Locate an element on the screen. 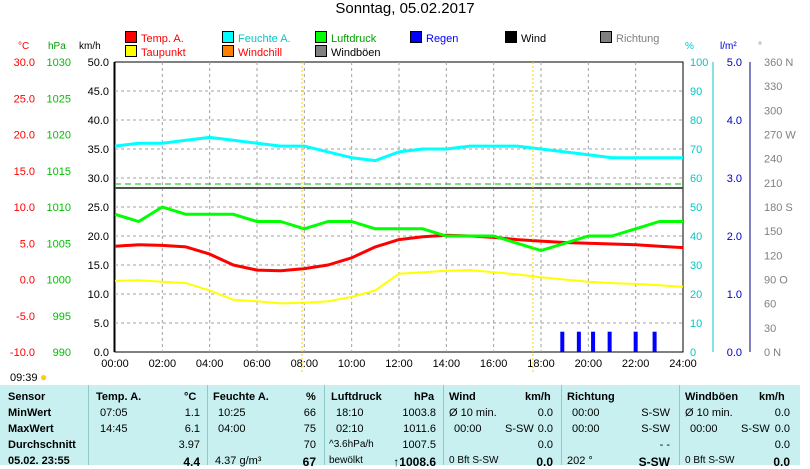  pressure-axis-unit: hPa is located at coordinates (57, 46).